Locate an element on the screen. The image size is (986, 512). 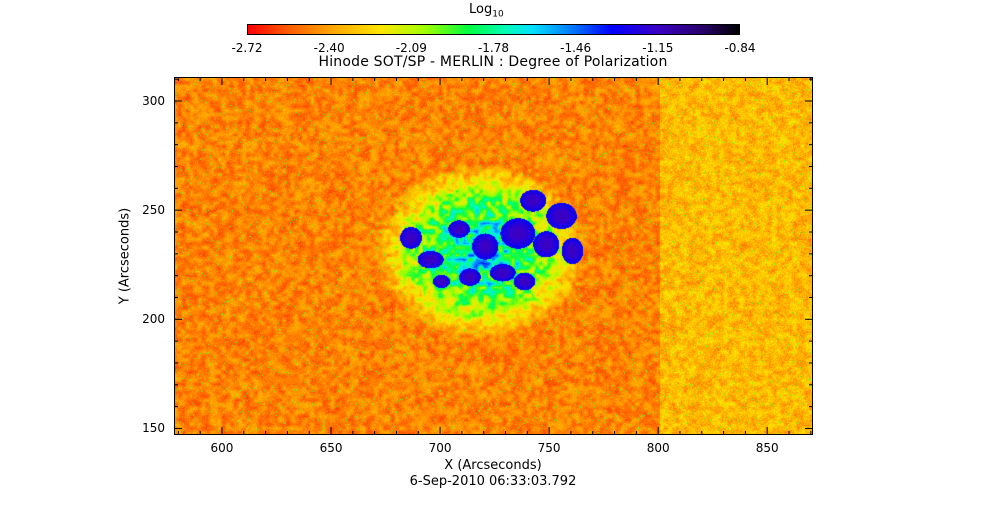
colorbar-tick-label: -1.78 is located at coordinates (493, 48).